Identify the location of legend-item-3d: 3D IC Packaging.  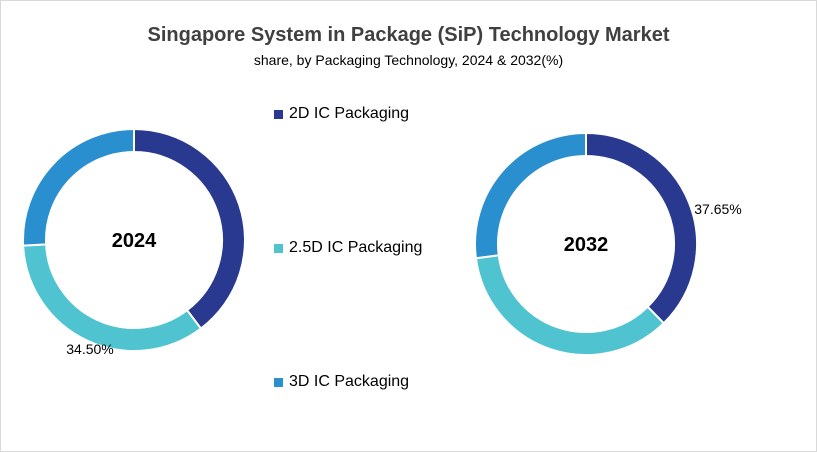
(341, 382).